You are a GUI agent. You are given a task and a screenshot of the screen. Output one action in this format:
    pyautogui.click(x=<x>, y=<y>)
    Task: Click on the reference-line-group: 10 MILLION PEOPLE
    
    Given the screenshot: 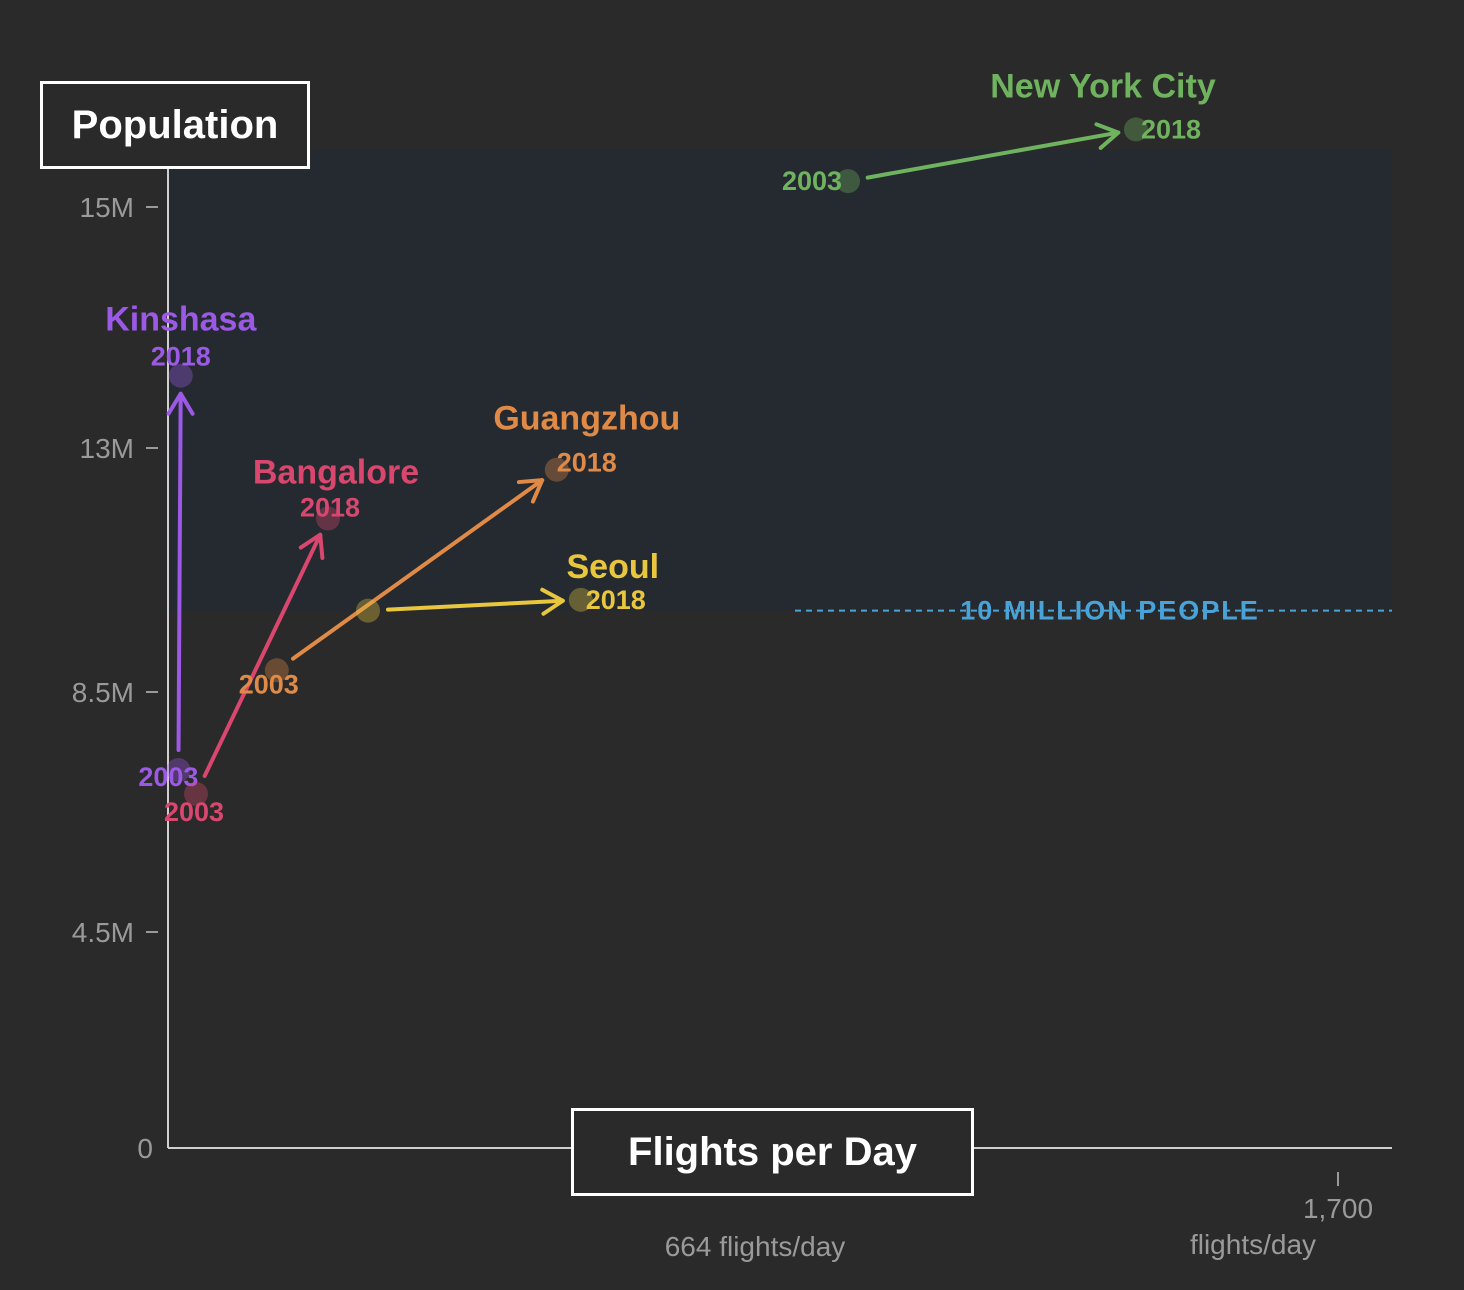 What is the action you would take?
    pyautogui.click(x=1093, y=611)
    